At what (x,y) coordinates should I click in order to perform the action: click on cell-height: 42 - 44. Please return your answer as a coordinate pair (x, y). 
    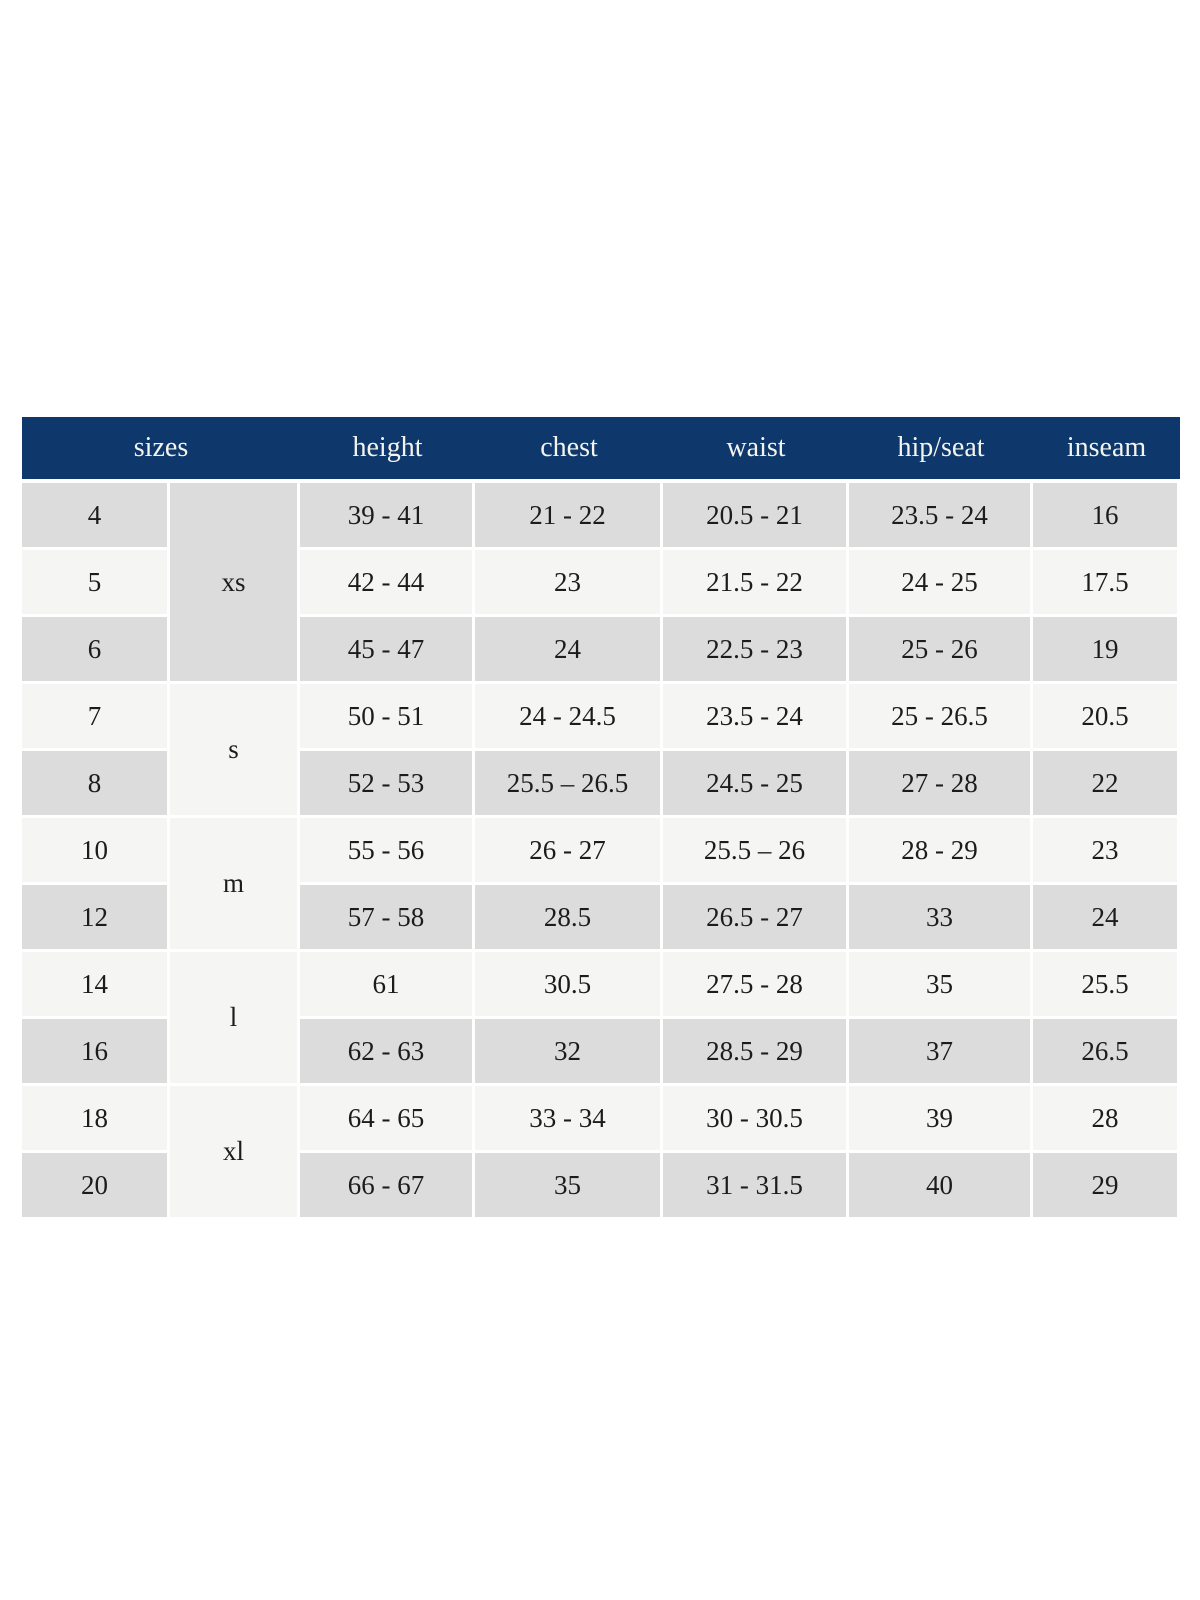
    Looking at the image, I should click on (387, 583).